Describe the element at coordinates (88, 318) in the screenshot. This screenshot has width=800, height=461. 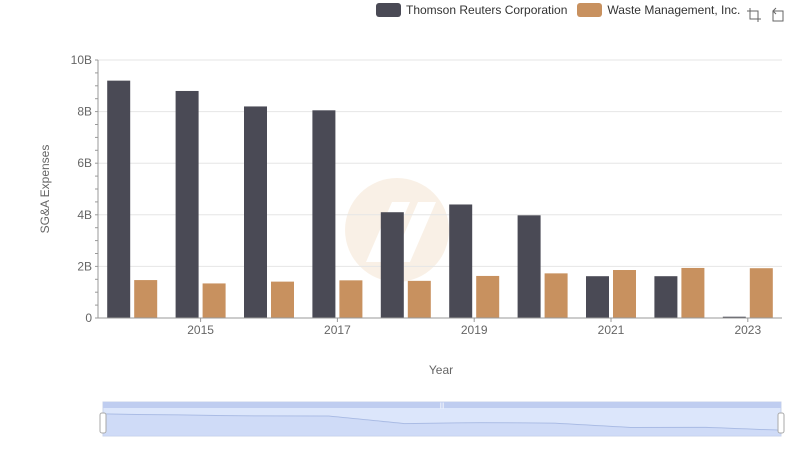
I see `y-tick-label: 0` at that location.